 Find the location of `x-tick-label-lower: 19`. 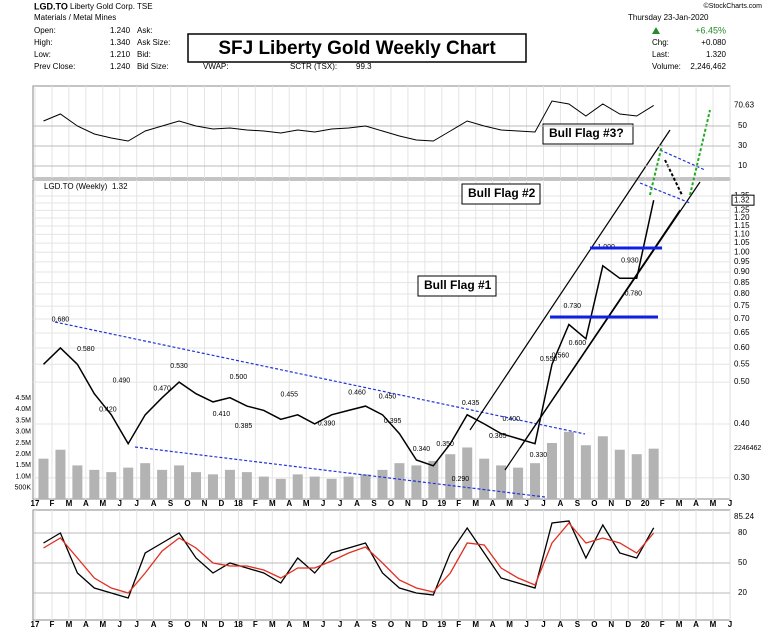

x-tick-label-lower: 19 is located at coordinates (441, 624).